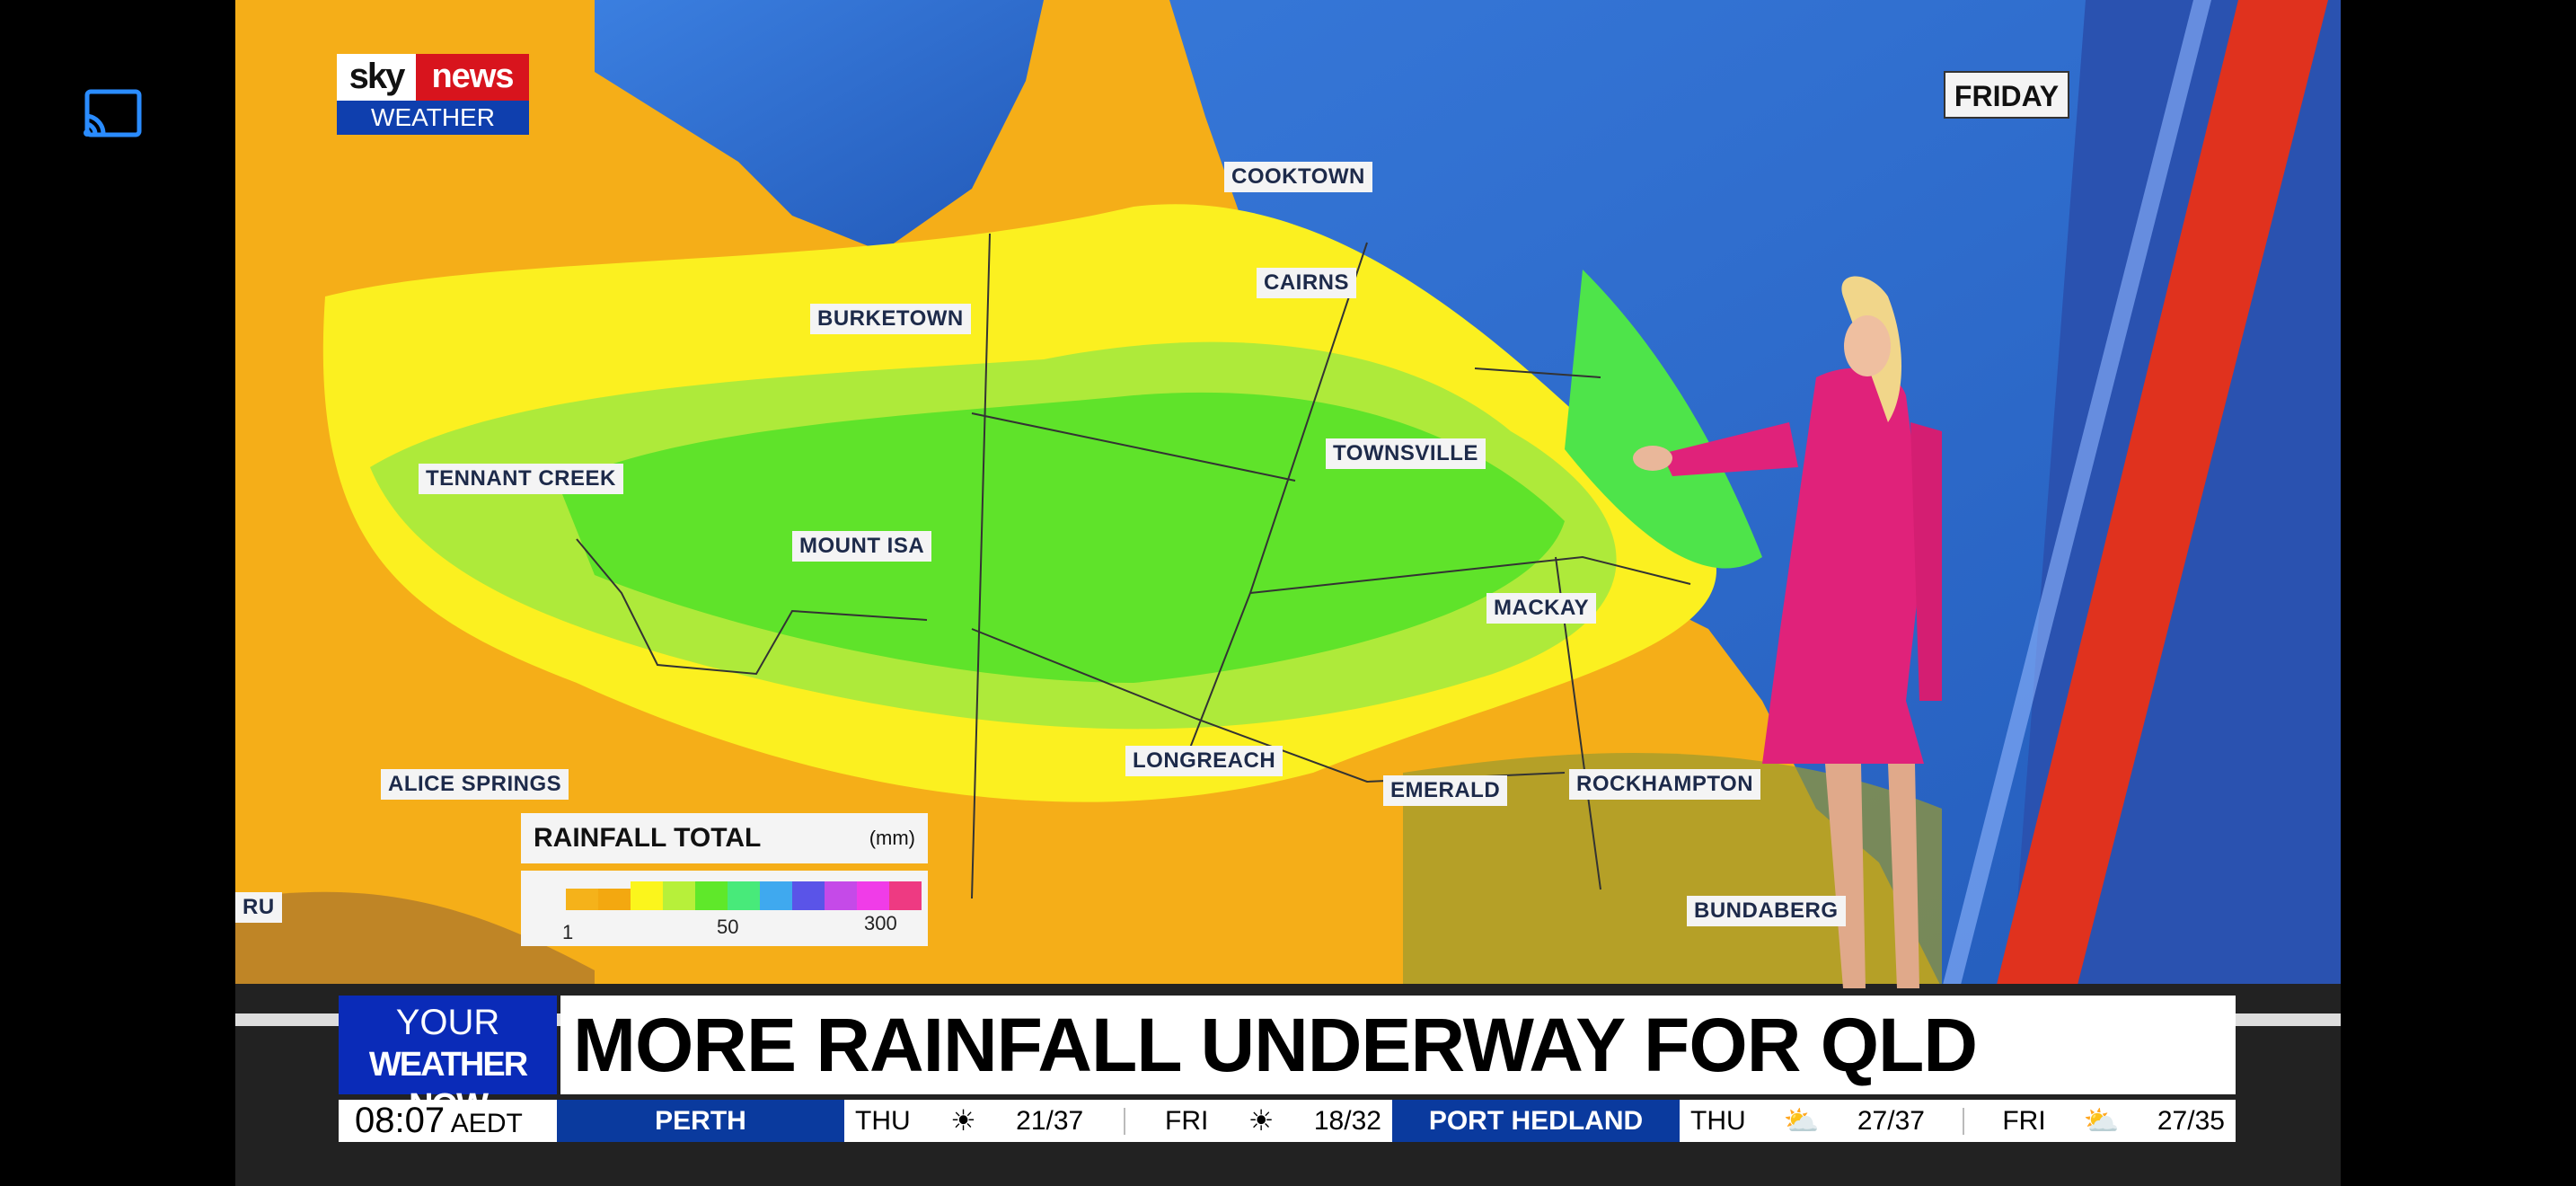  Describe the element at coordinates (648, 838) in the screenshot. I see `legend-title: RAINFALL TOTAL` at that location.